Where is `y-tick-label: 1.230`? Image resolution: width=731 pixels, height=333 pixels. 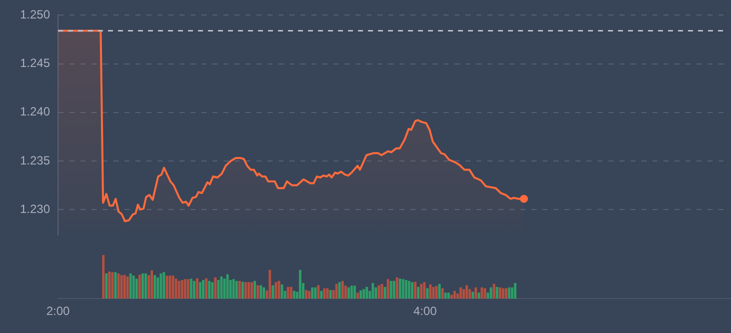
y-tick-label: 1.230 is located at coordinates (35, 209).